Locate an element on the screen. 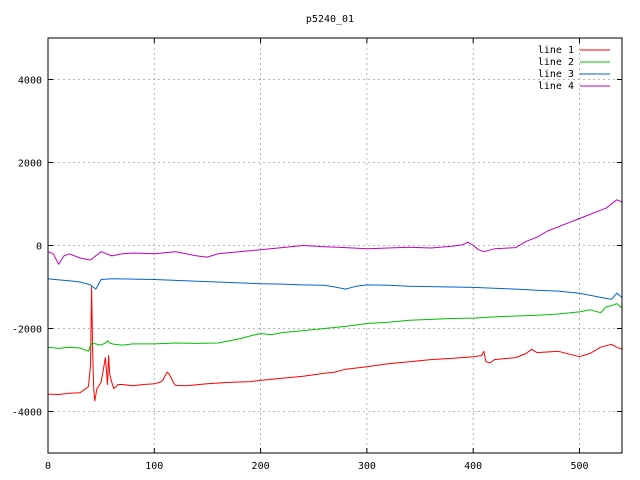 The image size is (640, 480). y-tick-label: -4000 is located at coordinates (27, 413).